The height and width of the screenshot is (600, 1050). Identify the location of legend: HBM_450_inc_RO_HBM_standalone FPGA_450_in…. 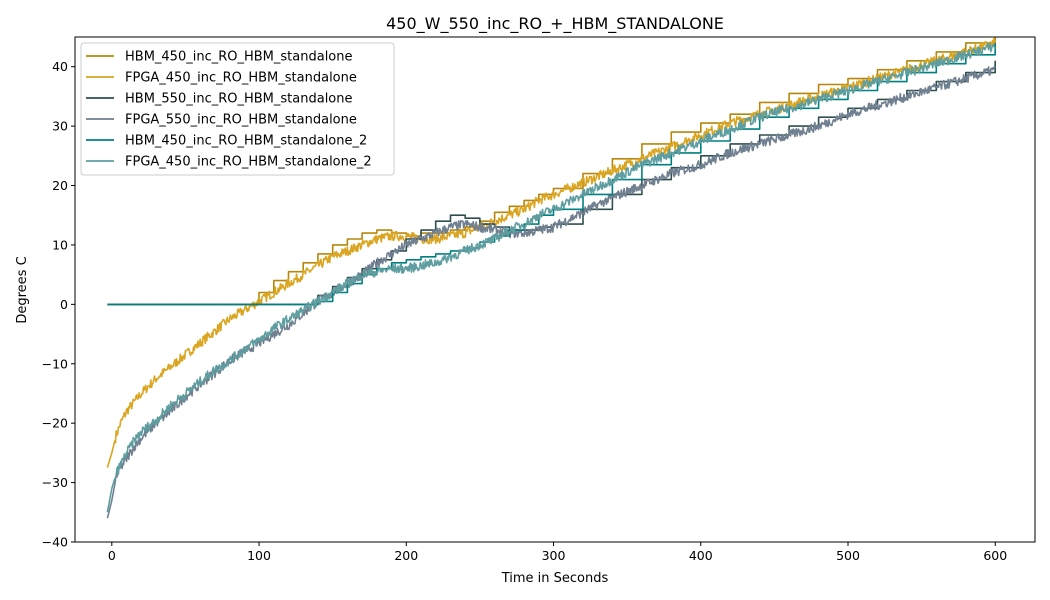
(237, 109).